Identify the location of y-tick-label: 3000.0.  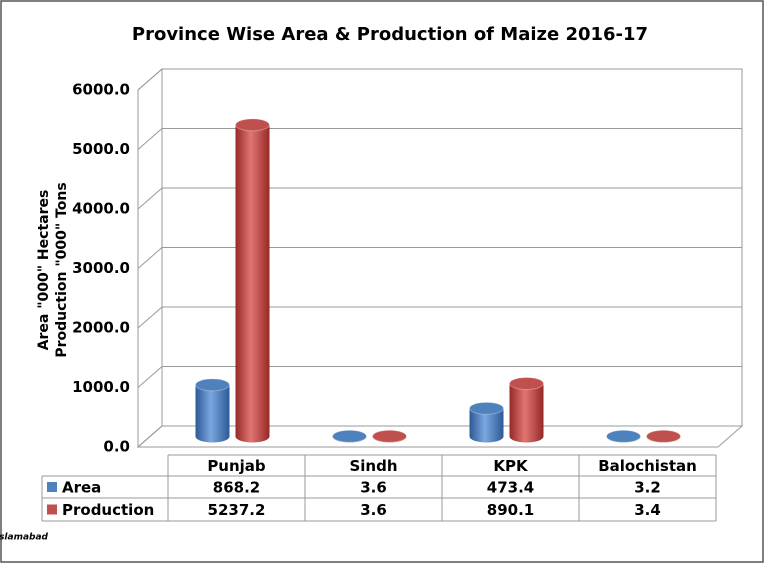
(101, 268).